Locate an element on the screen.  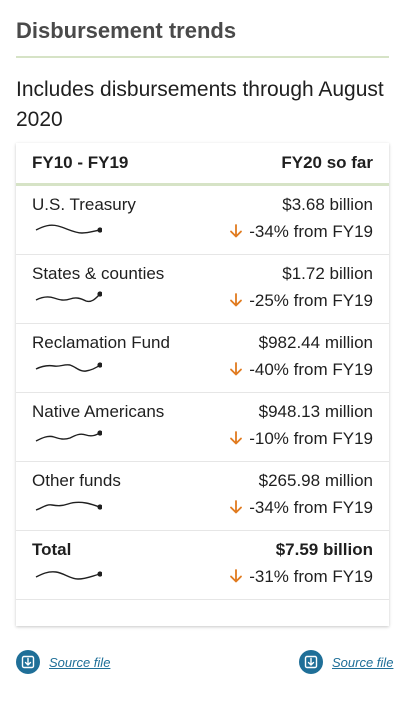
row-label: Total is located at coordinates (52, 549).